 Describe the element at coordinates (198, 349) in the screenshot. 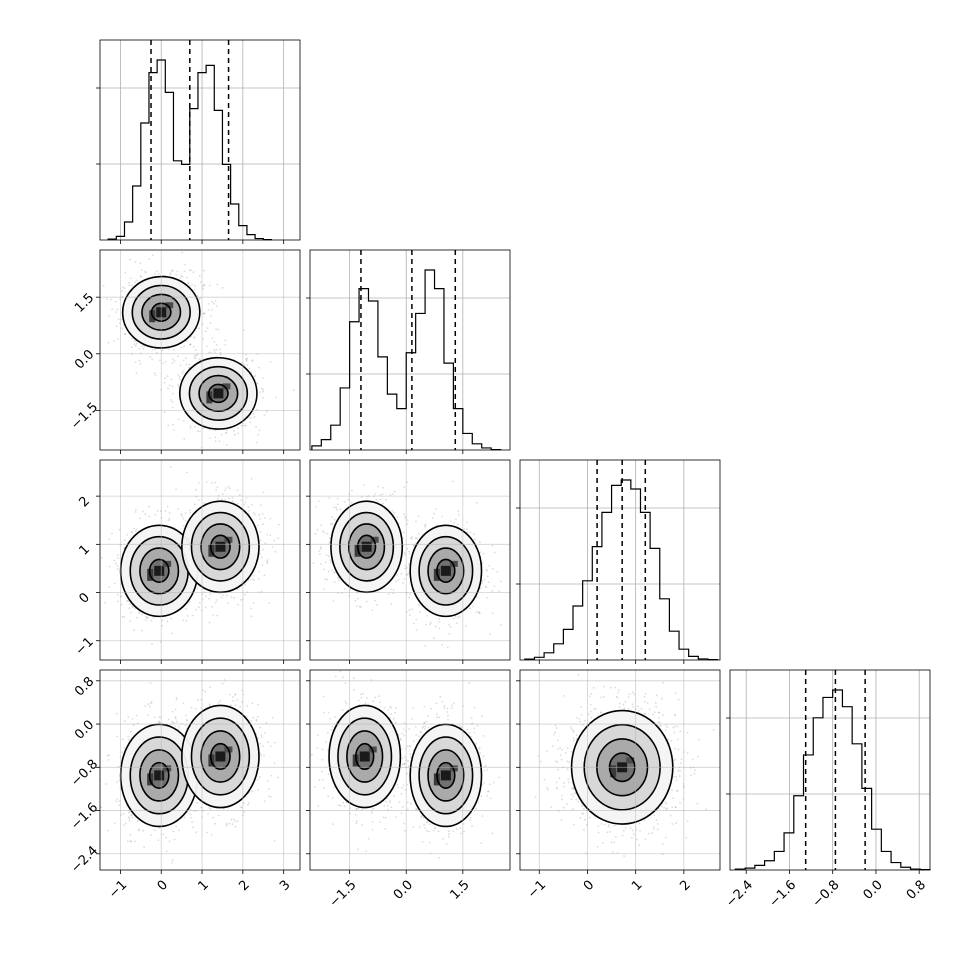

I see `density-layer` at that location.